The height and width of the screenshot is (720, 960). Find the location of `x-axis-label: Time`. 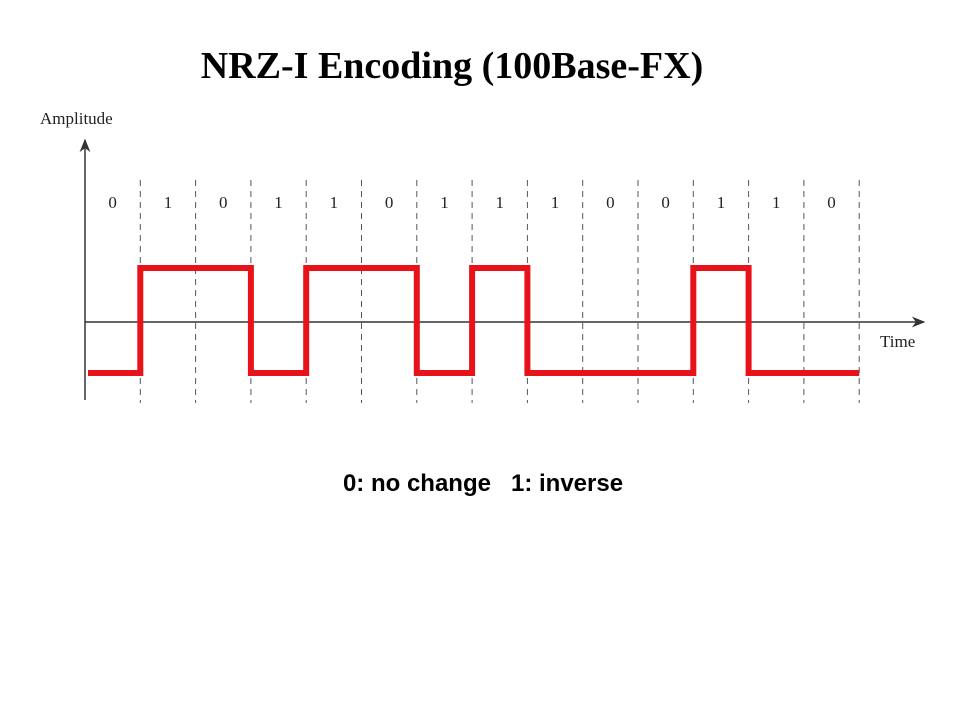

x-axis-label: Time is located at coordinates (897, 341).